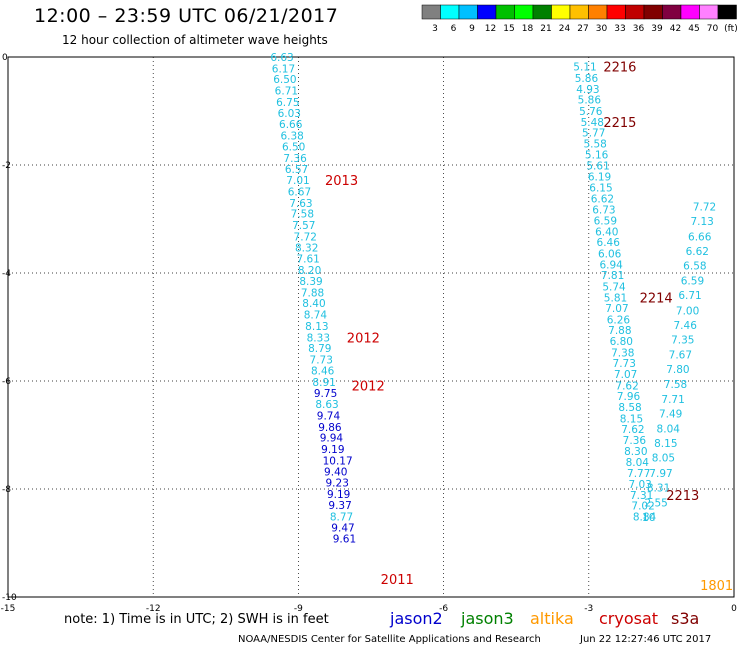 The width and height of the screenshot is (740, 650). What do you see at coordinates (6, 166) in the screenshot?
I see `y-tick-label: -2` at bounding box center [6, 166].